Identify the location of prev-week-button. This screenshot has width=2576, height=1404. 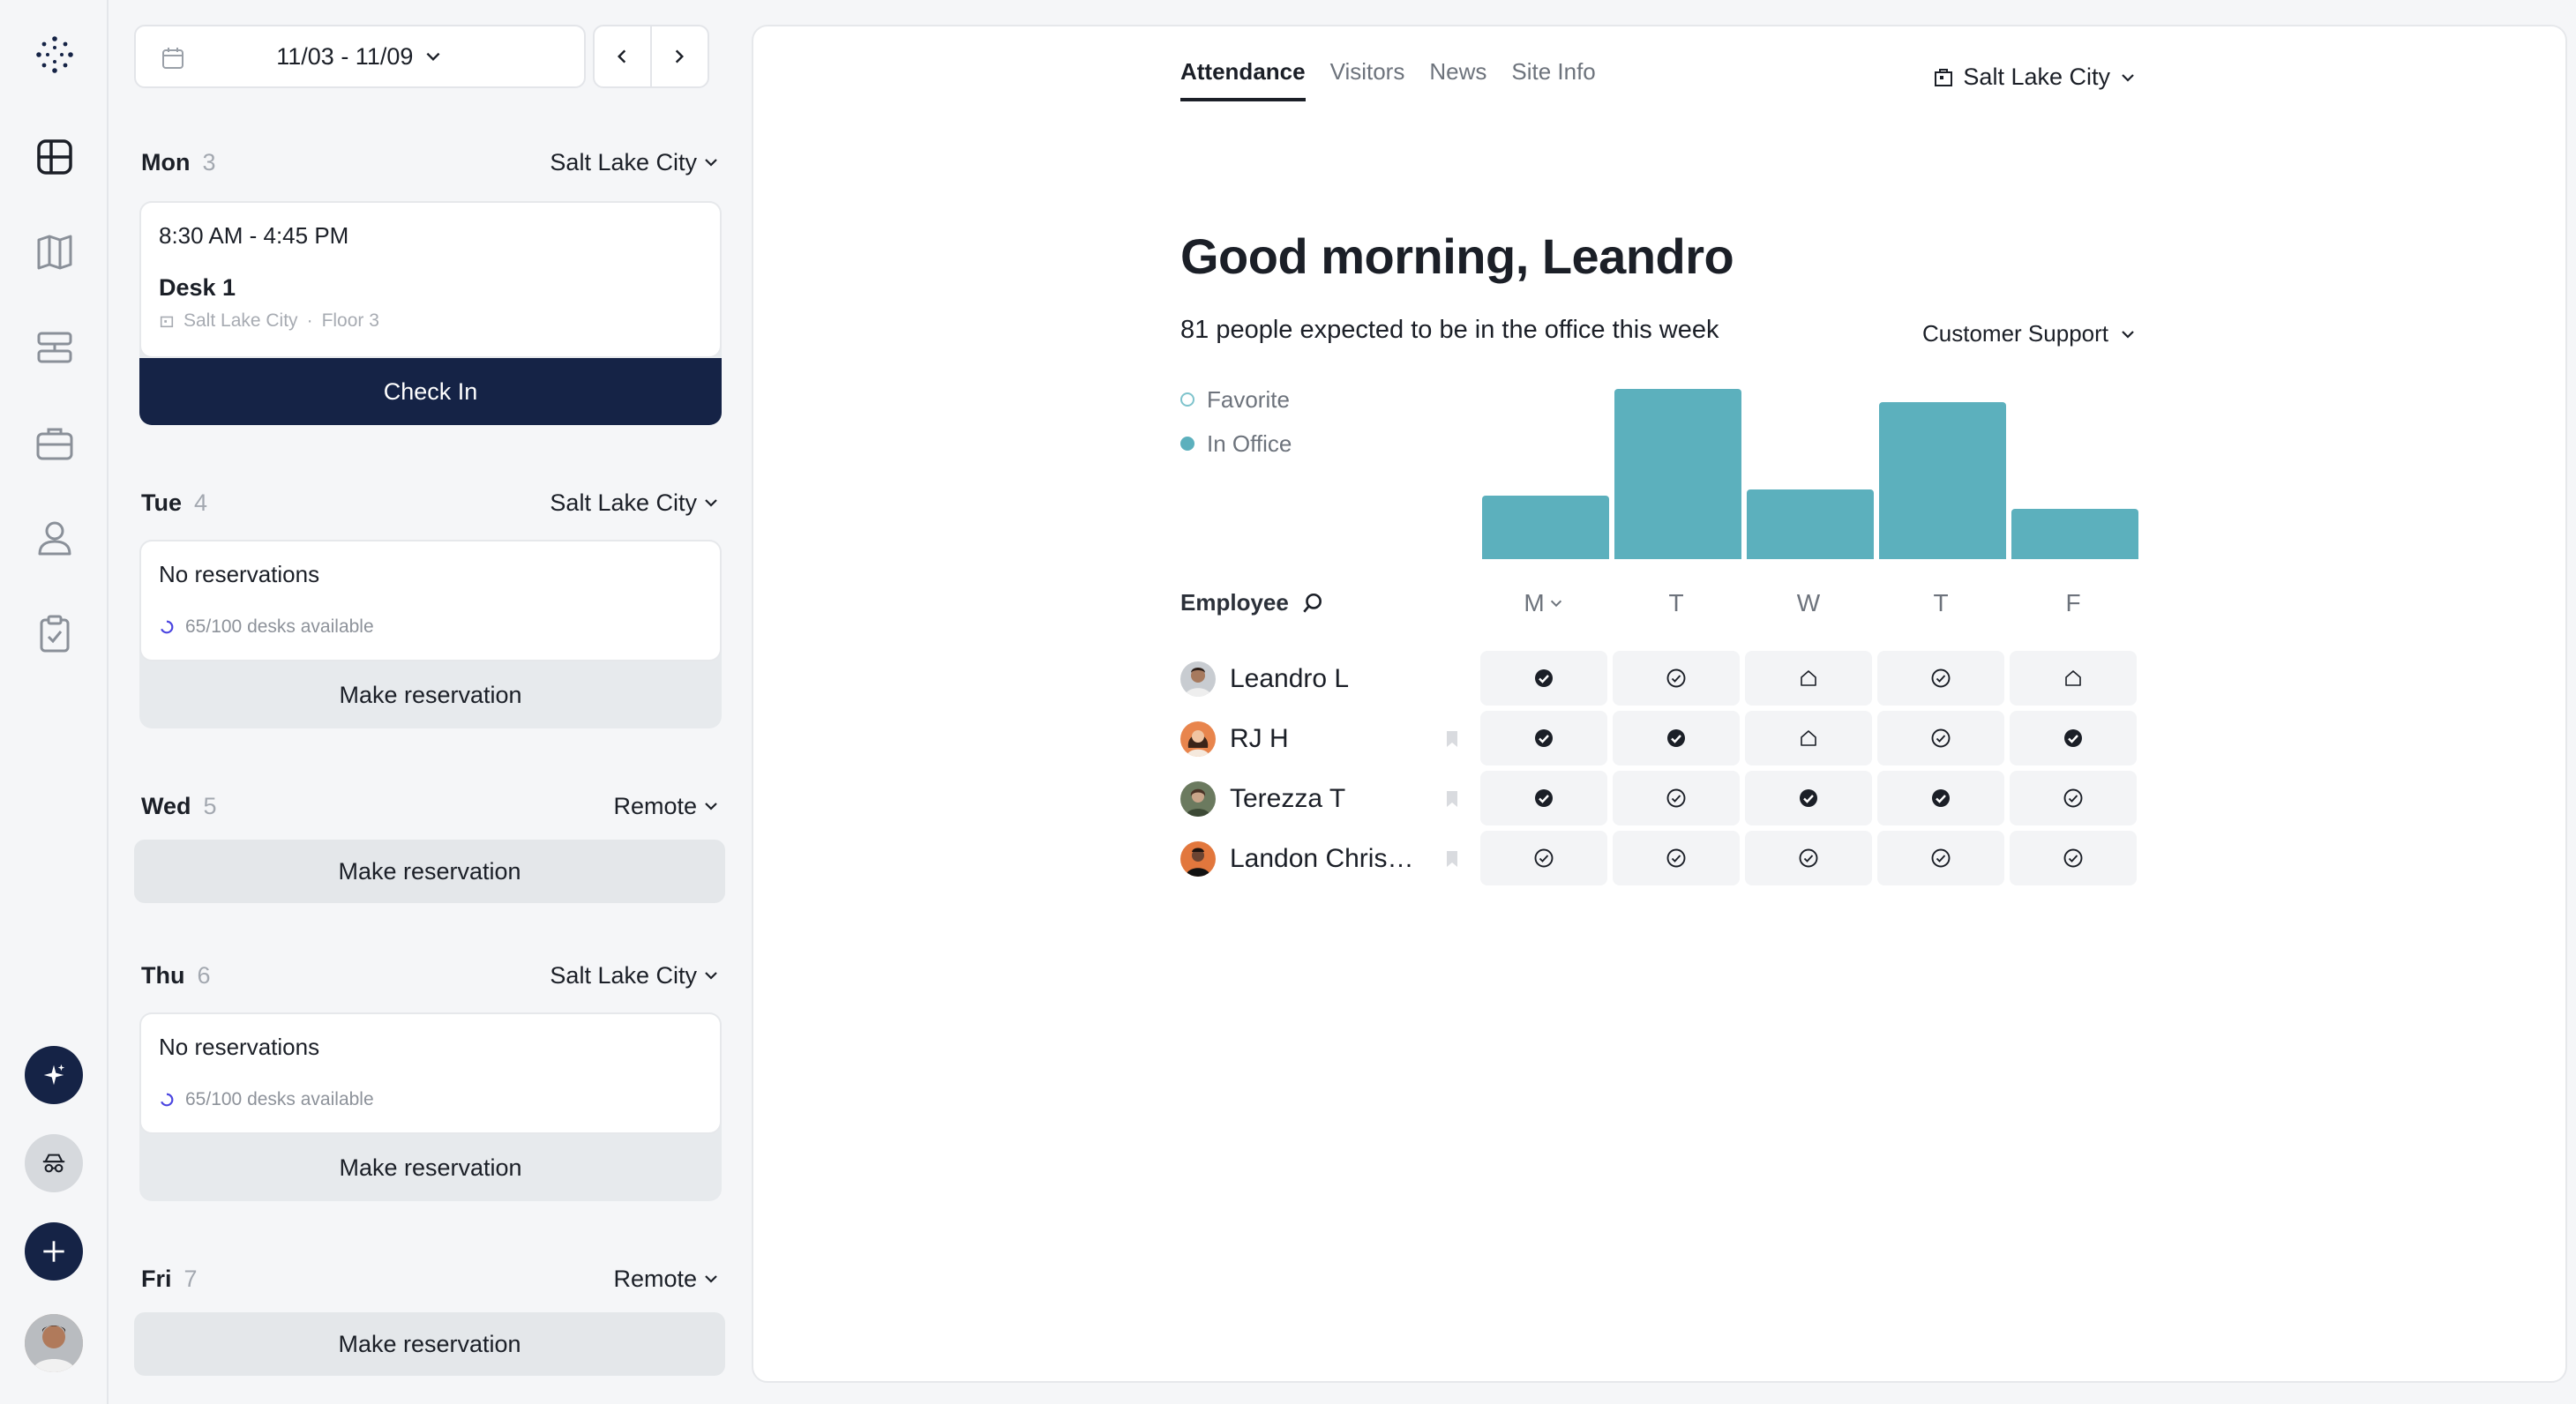
(623, 56).